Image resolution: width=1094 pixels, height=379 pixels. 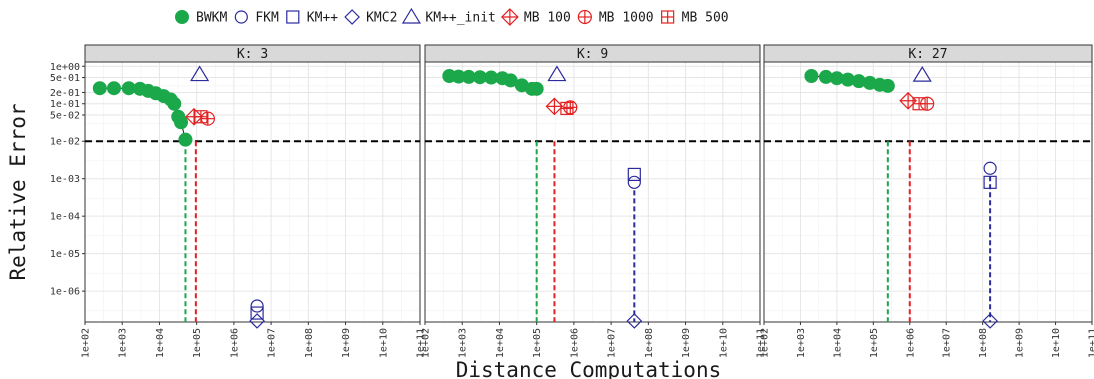 I want to click on legend-marker-kmc2, so click(x=352, y=17).